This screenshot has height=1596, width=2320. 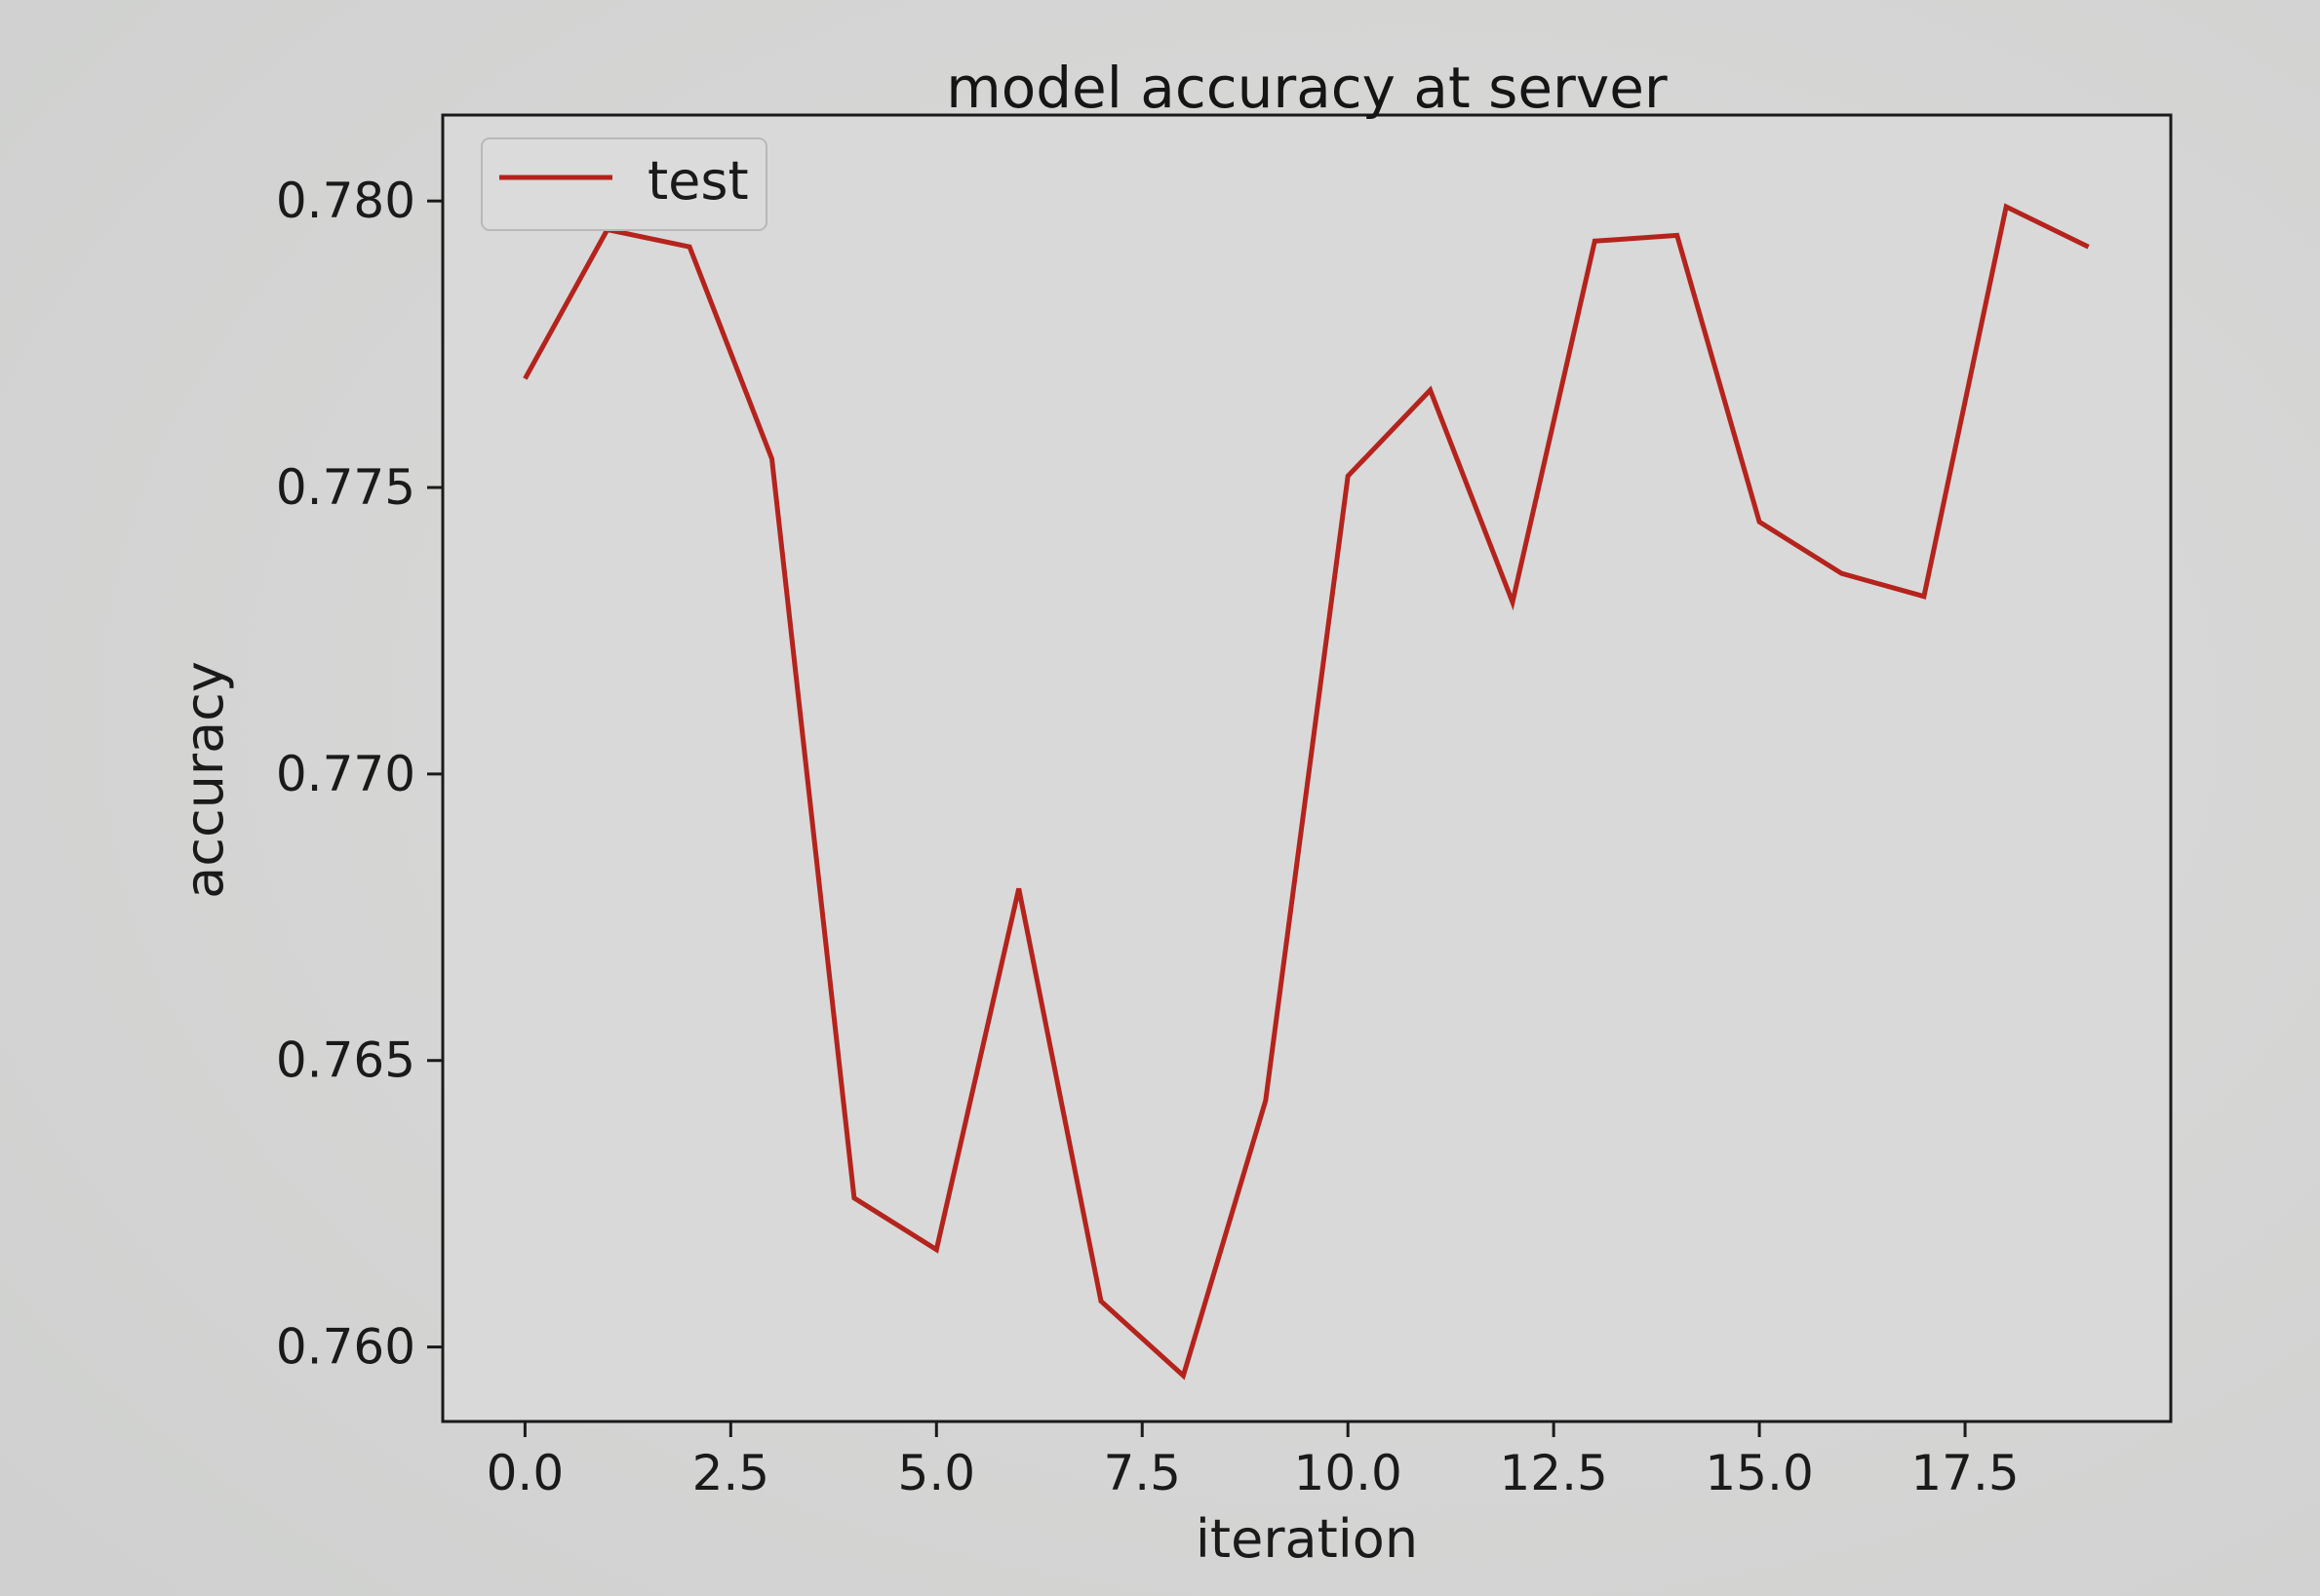 What do you see at coordinates (1965, 1473) in the screenshot?
I see `x-tick-label: 17.5` at bounding box center [1965, 1473].